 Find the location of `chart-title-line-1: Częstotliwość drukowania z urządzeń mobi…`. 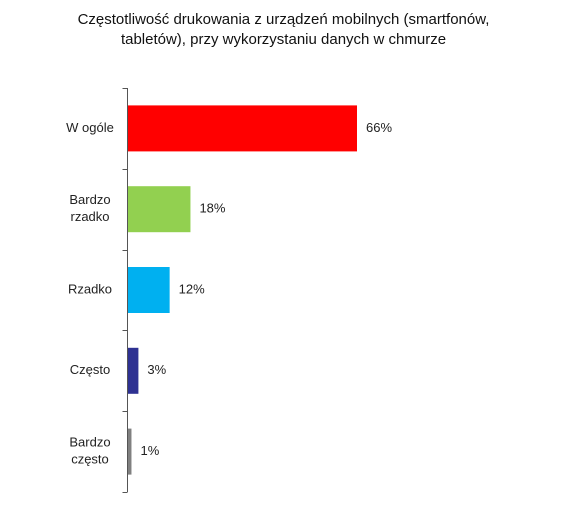

chart-title-line-1: Częstotliwość drukowania z urządzeń mobi… is located at coordinates (283, 19).